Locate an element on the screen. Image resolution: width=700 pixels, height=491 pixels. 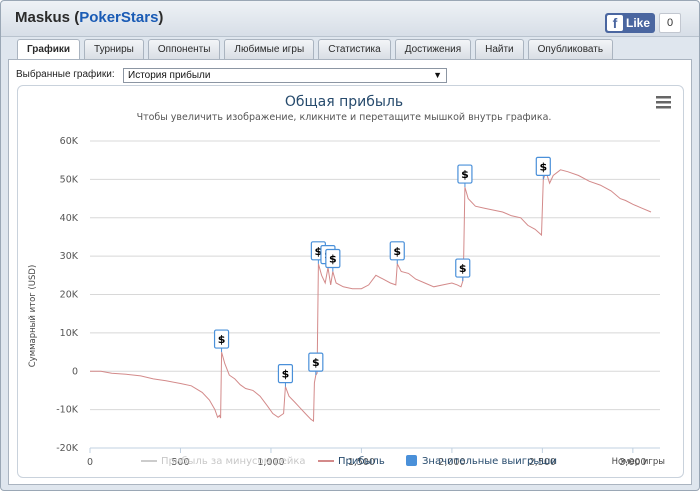
legend-item-2: Значительные выигрыши is located at coordinates (481, 461).